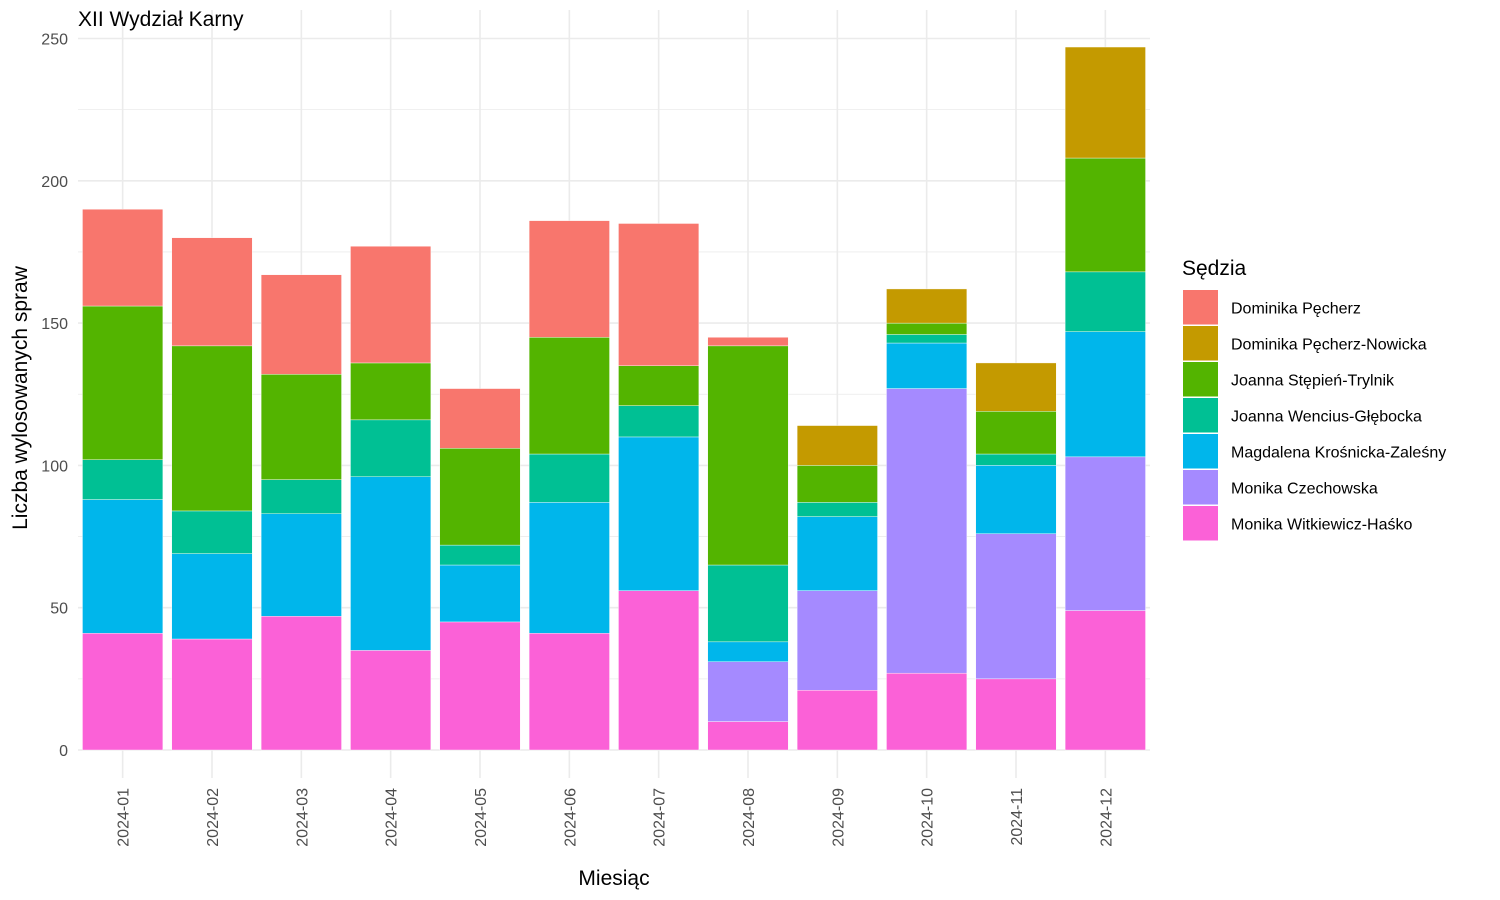 Image resolution: width=1500 pixels, height=900 pixels. Describe the element at coordinates (838, 817) in the screenshot. I see `x-tick-label: 2024-09` at that location.